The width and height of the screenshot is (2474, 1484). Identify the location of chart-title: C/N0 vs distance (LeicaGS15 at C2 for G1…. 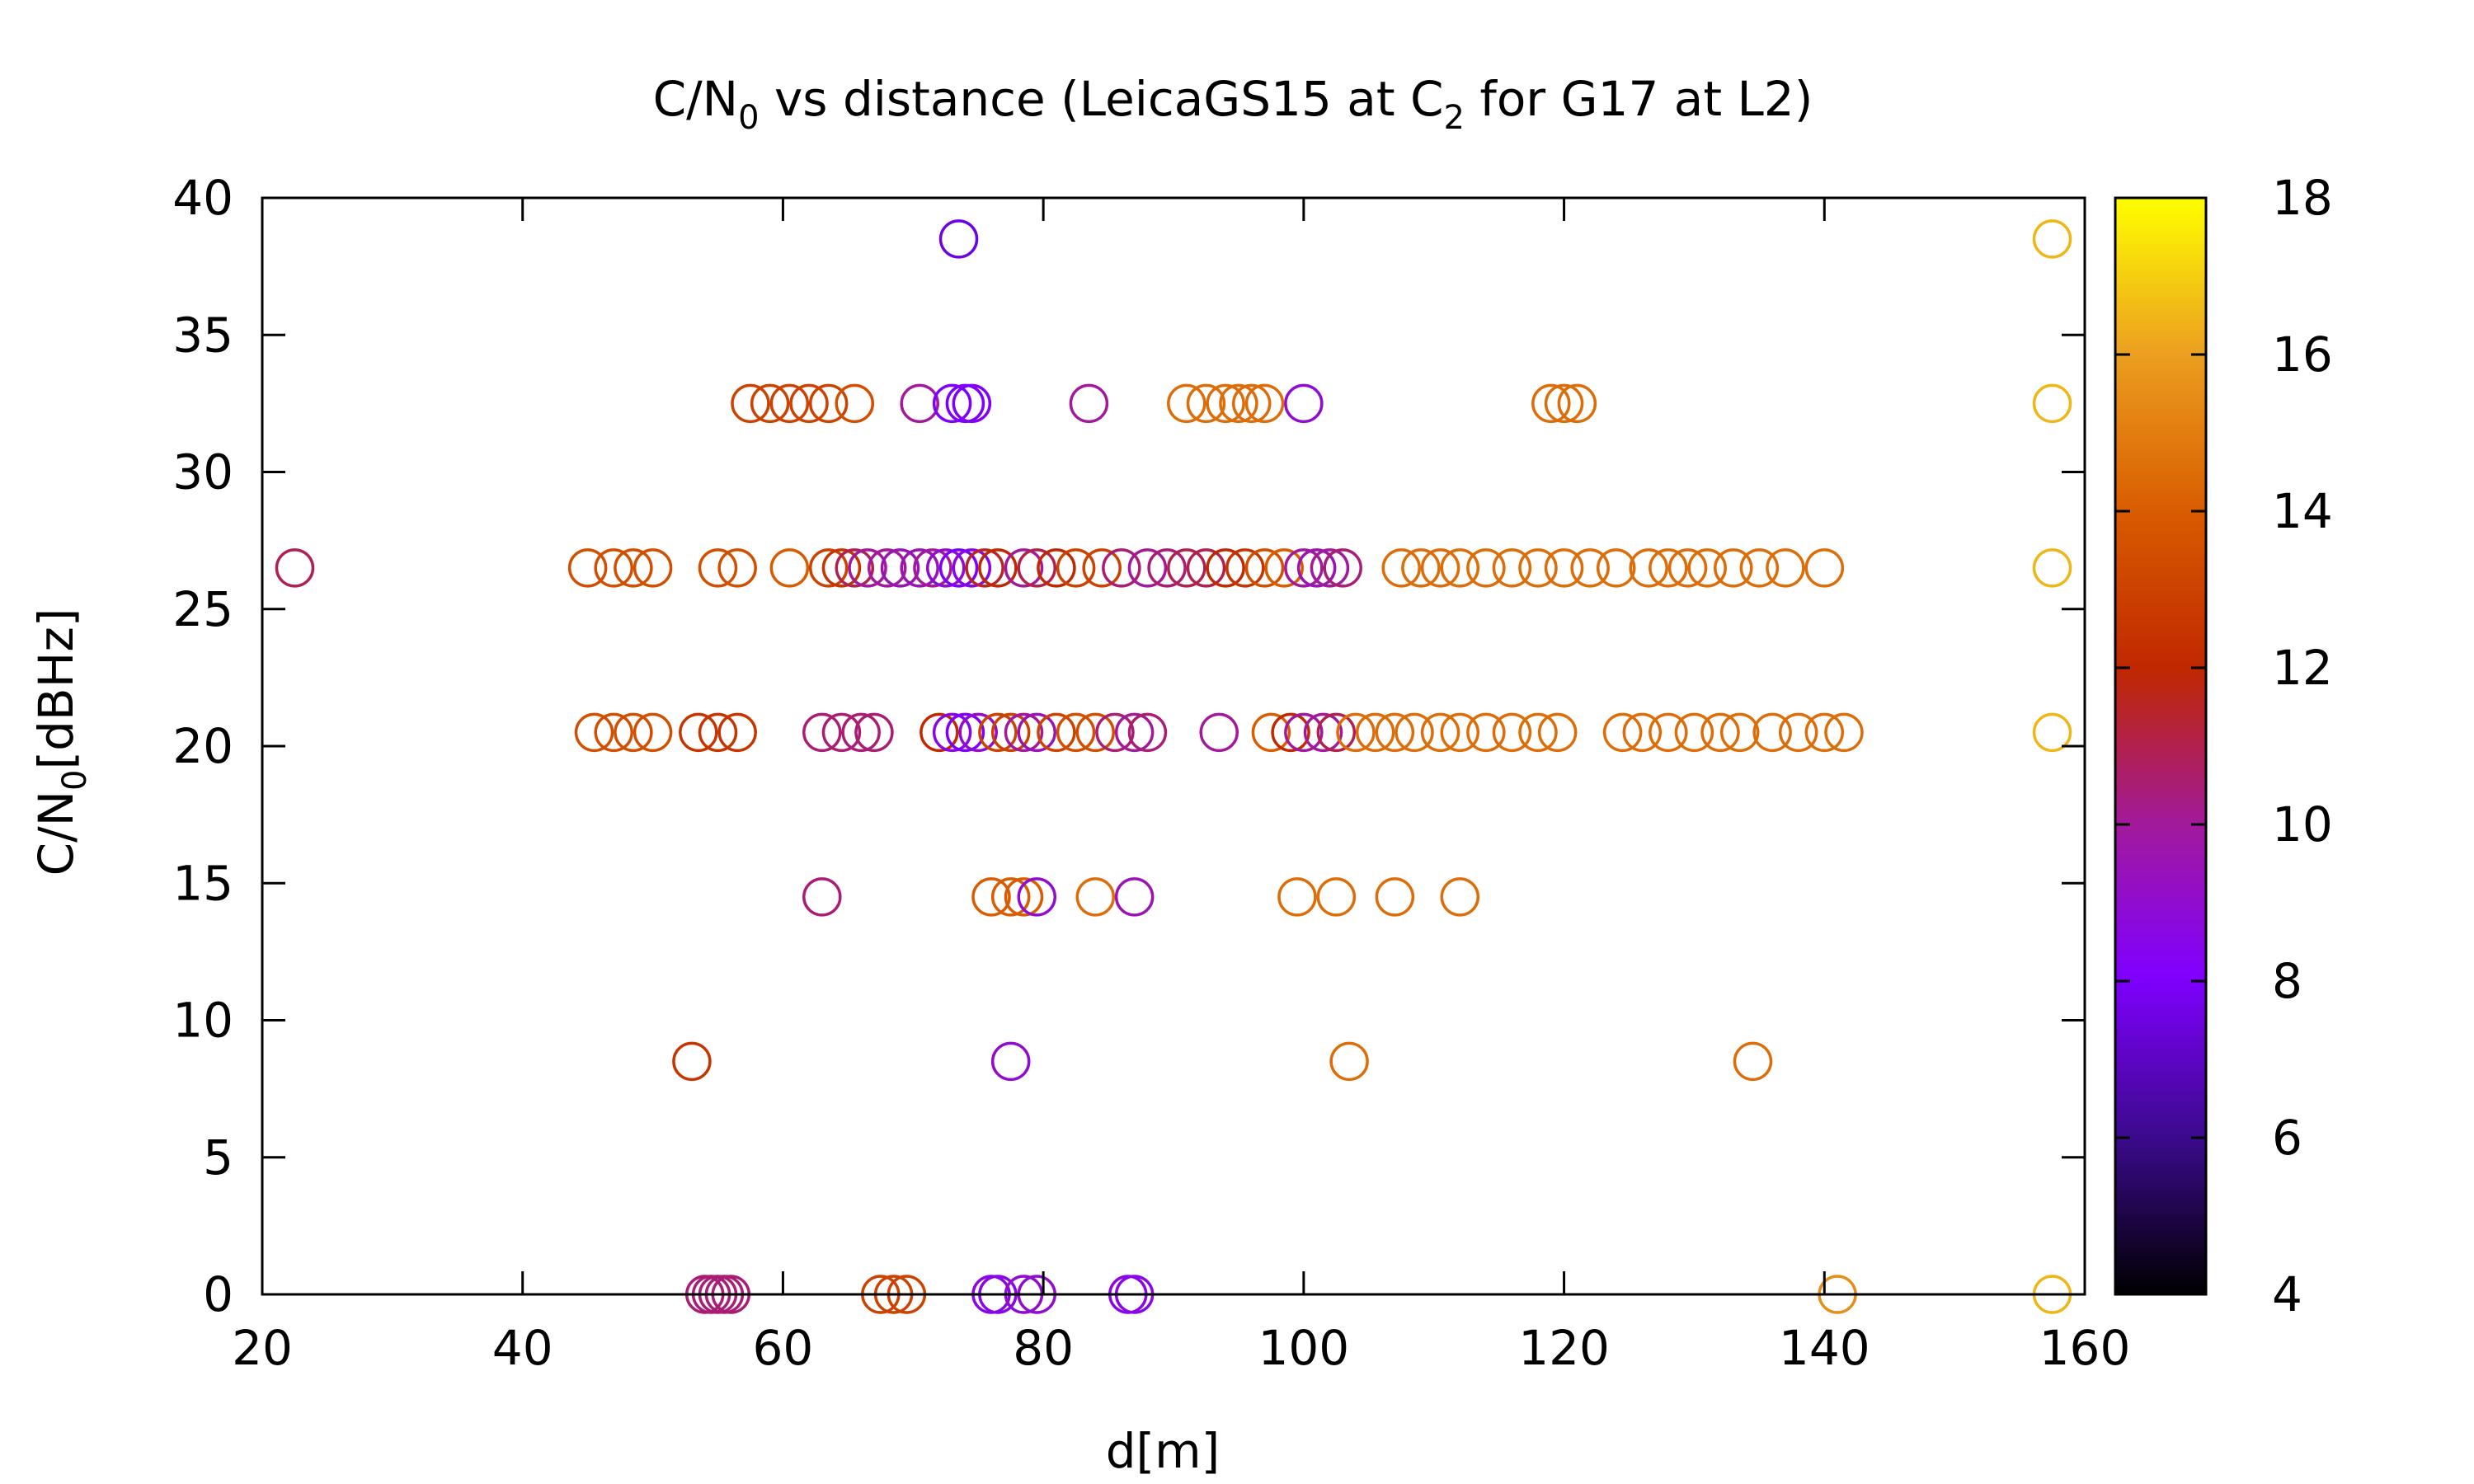
(1233, 104).